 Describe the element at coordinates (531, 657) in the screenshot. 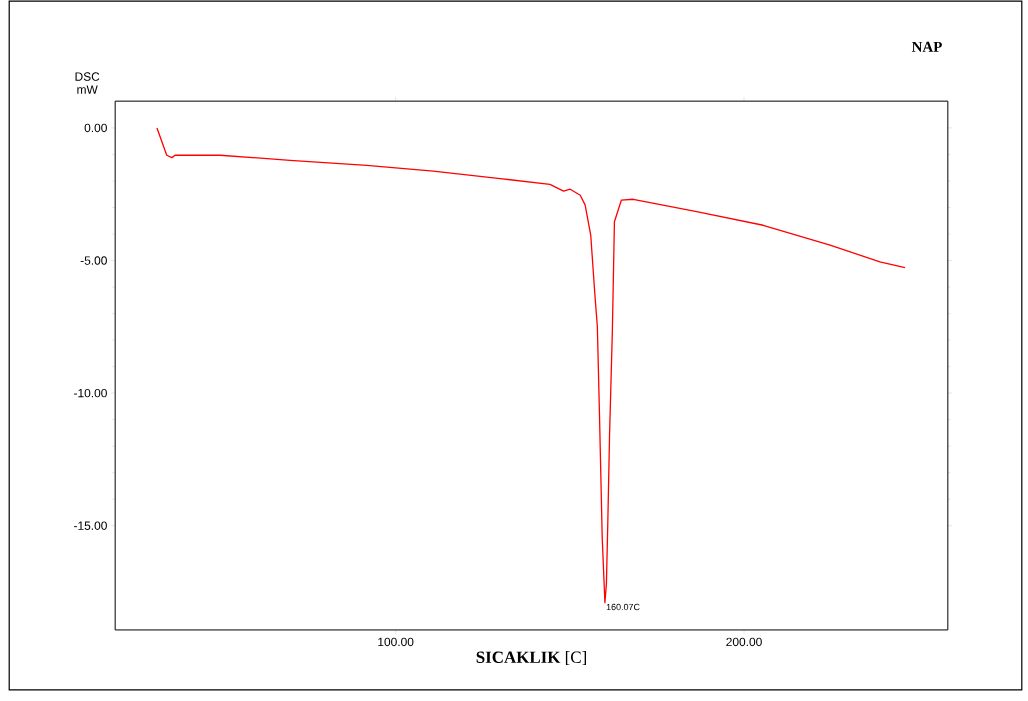

I see `x-axis-title: SICAKLIK [C]` at that location.